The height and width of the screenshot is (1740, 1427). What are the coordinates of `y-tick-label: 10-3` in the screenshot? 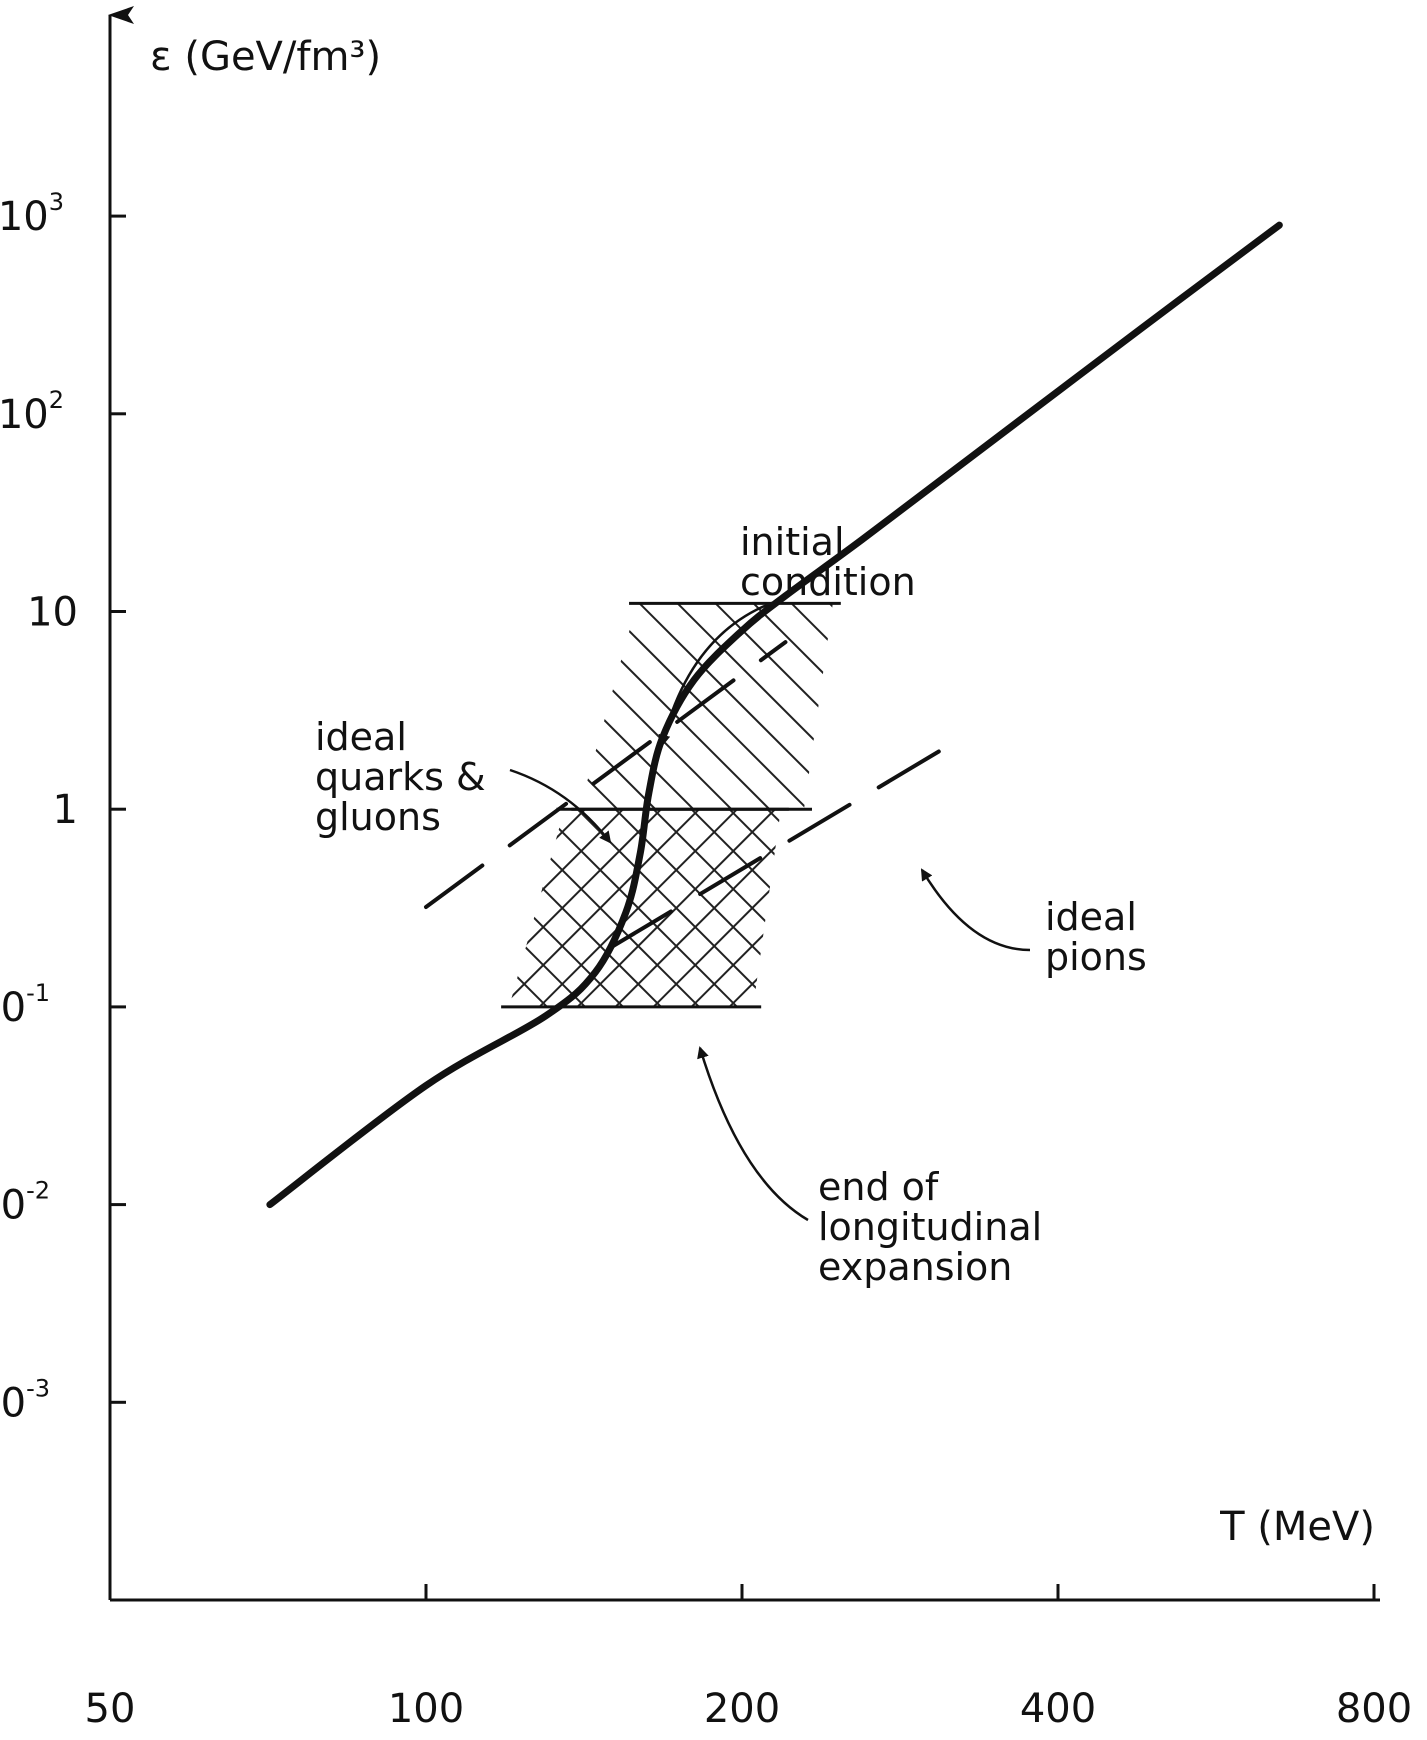 It's located at (25, 1400).